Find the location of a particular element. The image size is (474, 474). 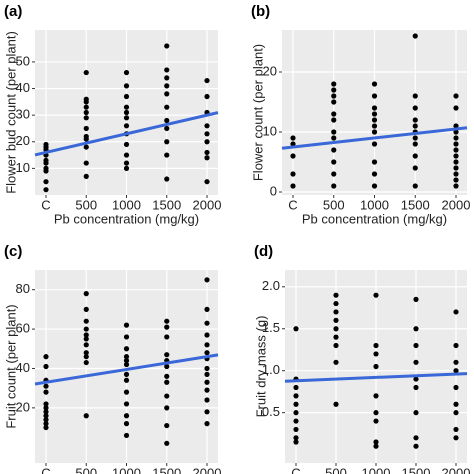

y-axis-title: Fruit count (per plant) is located at coordinates (10, 366).